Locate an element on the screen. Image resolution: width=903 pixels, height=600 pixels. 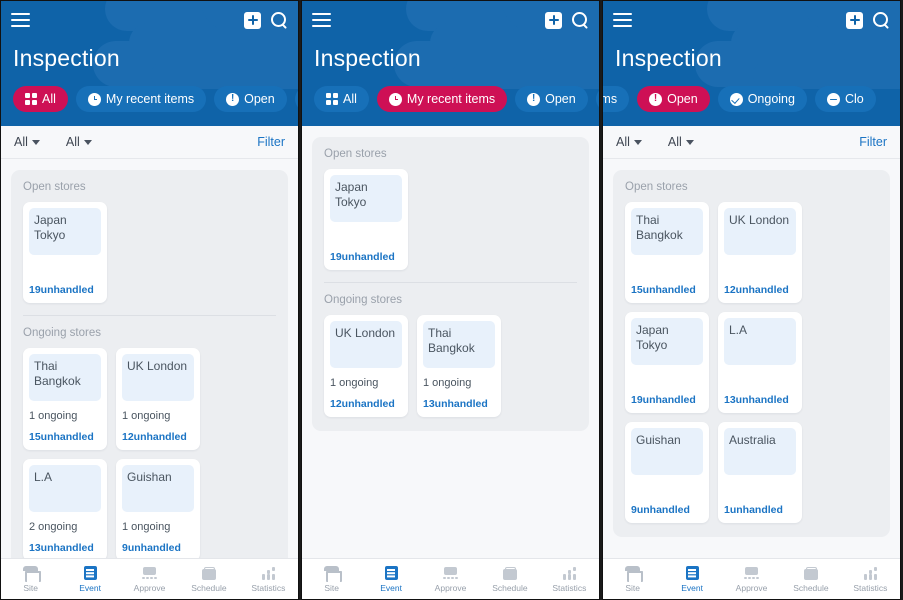
unhandled-count: 1unhandled is located at coordinates (753, 510).